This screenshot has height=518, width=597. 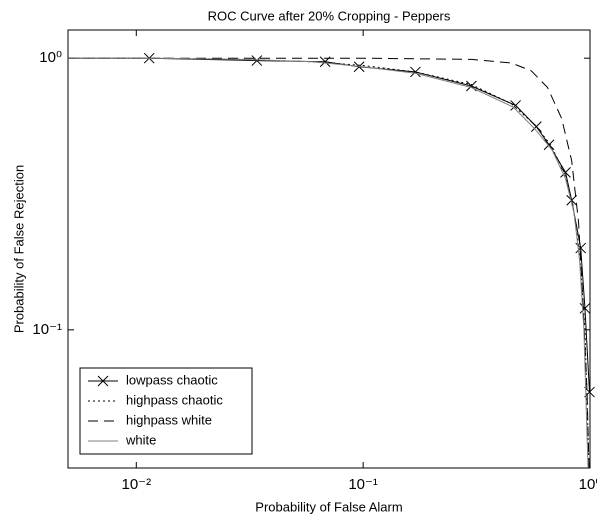 I want to click on legend-box, so click(x=166, y=411).